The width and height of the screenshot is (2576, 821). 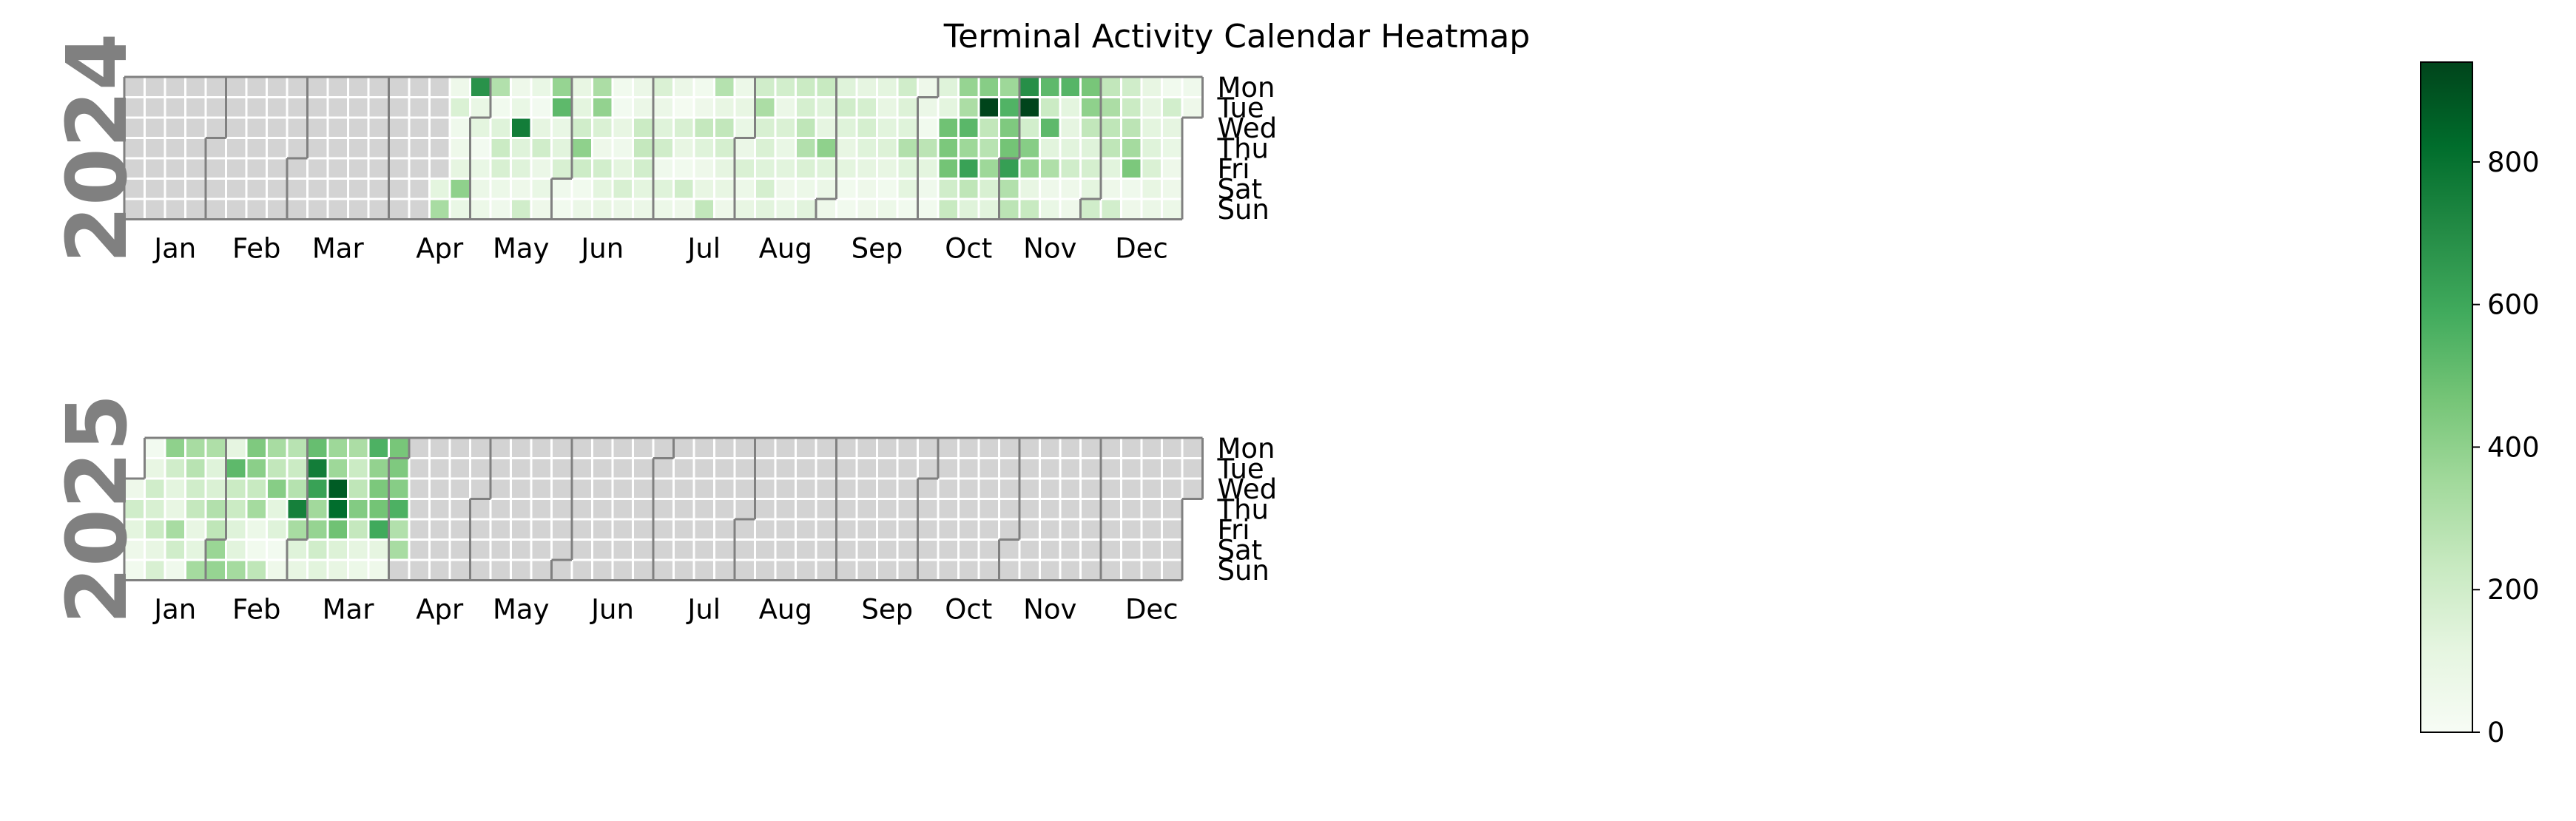 I want to click on month-boundary, so click(x=663, y=509).